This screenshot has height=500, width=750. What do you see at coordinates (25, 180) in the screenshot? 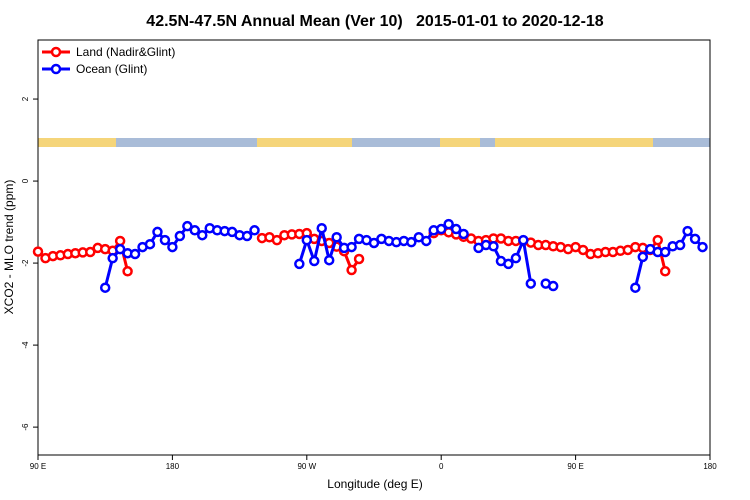
I see `y-tick-label: 0` at bounding box center [25, 180].